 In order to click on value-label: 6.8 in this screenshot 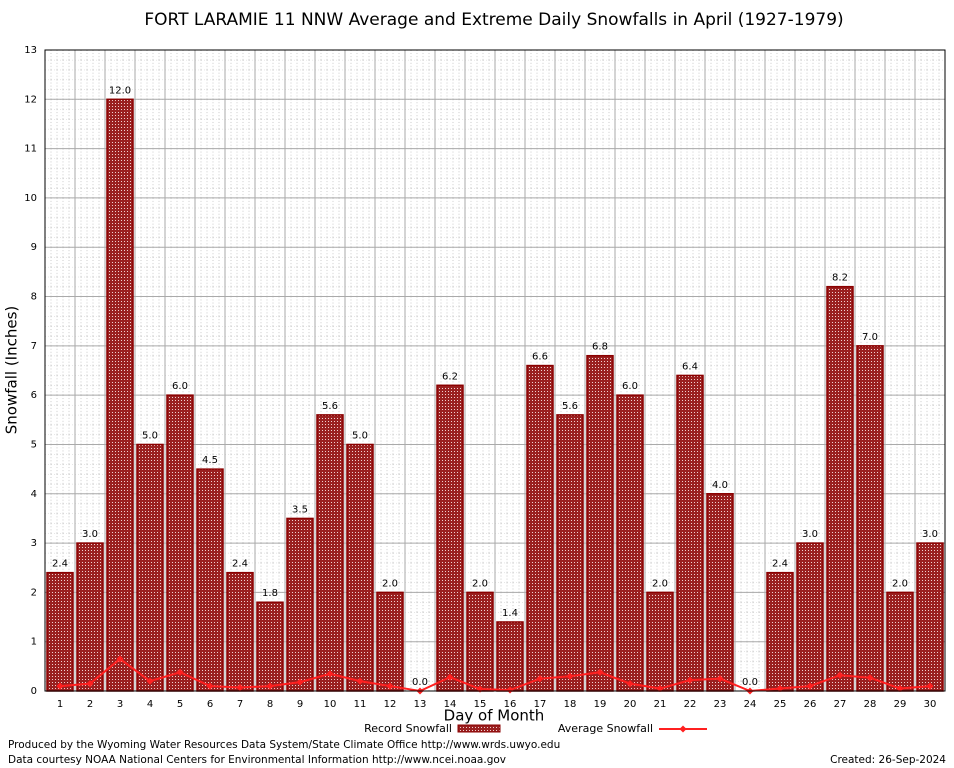, I will do `click(600, 347)`.